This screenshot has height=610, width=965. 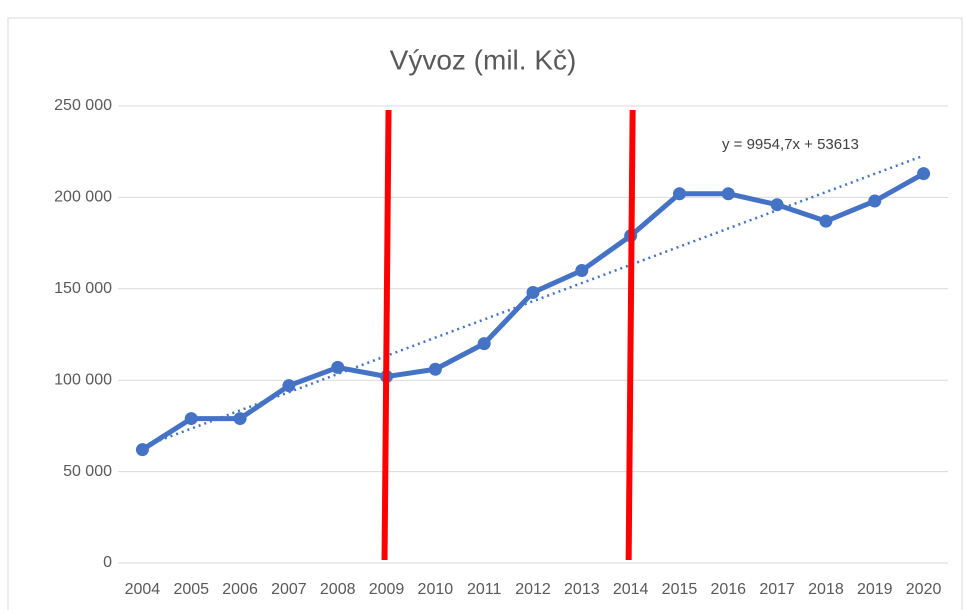 I want to click on x-tick-label: 2020, so click(x=924, y=589).